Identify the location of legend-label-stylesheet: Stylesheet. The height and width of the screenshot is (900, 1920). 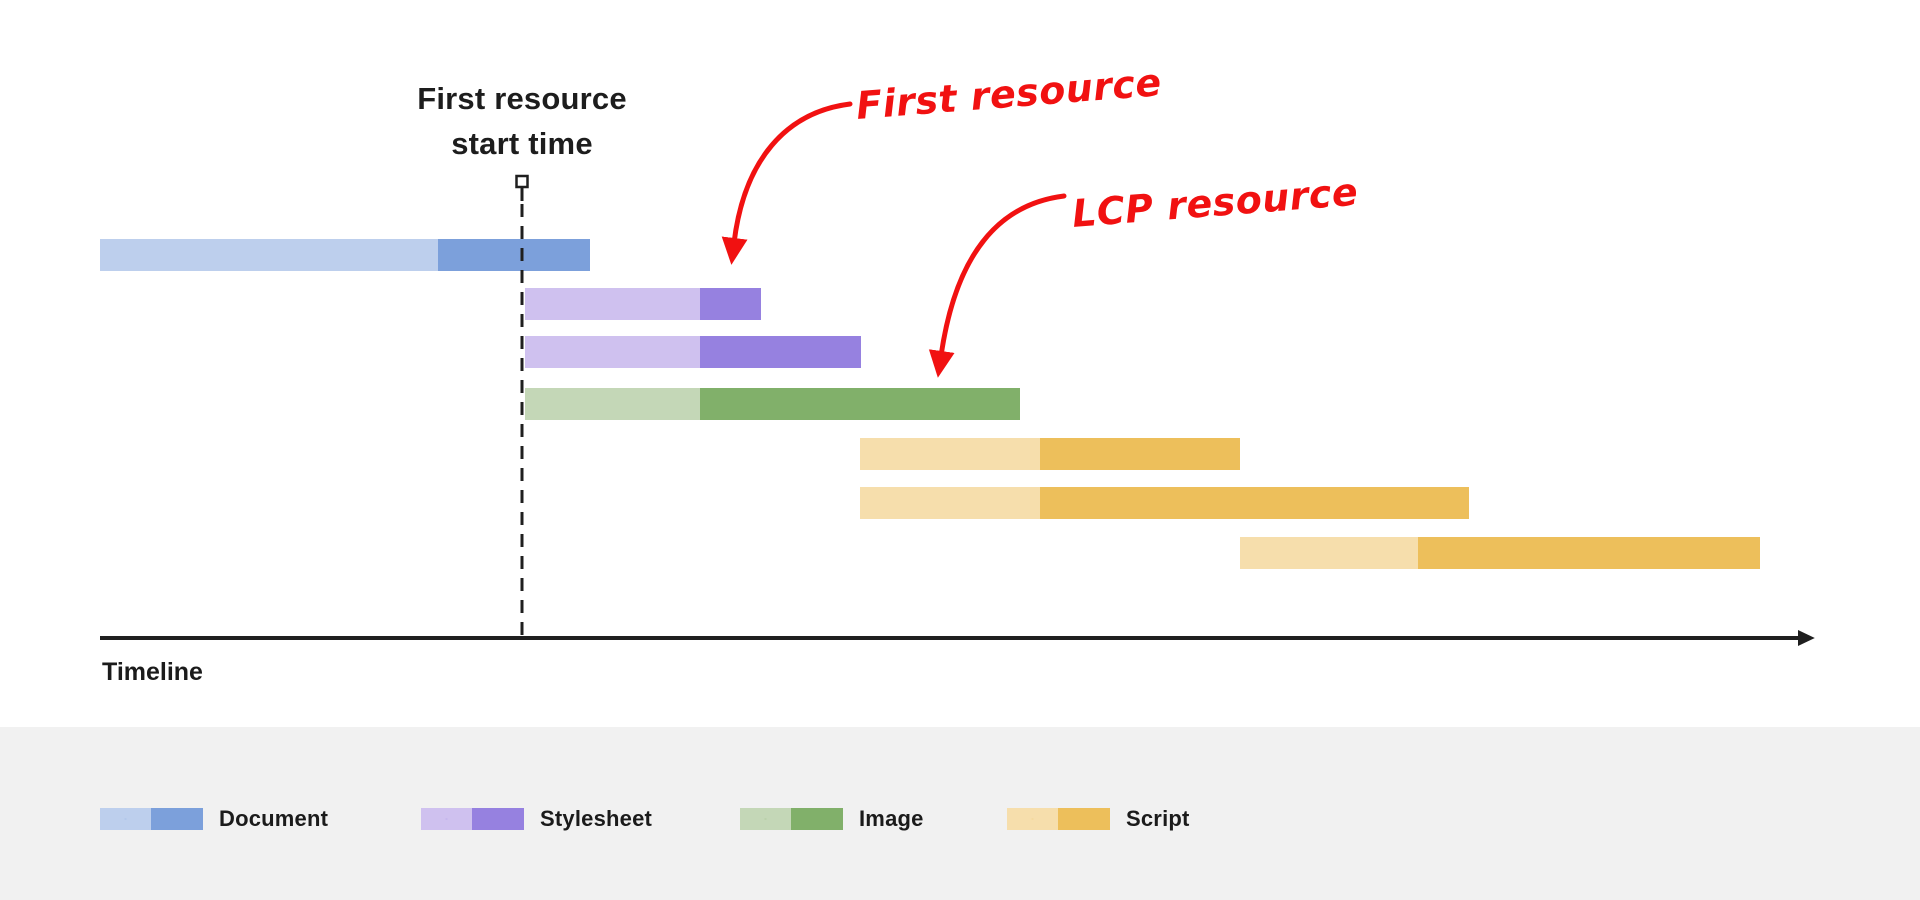
(596, 818).